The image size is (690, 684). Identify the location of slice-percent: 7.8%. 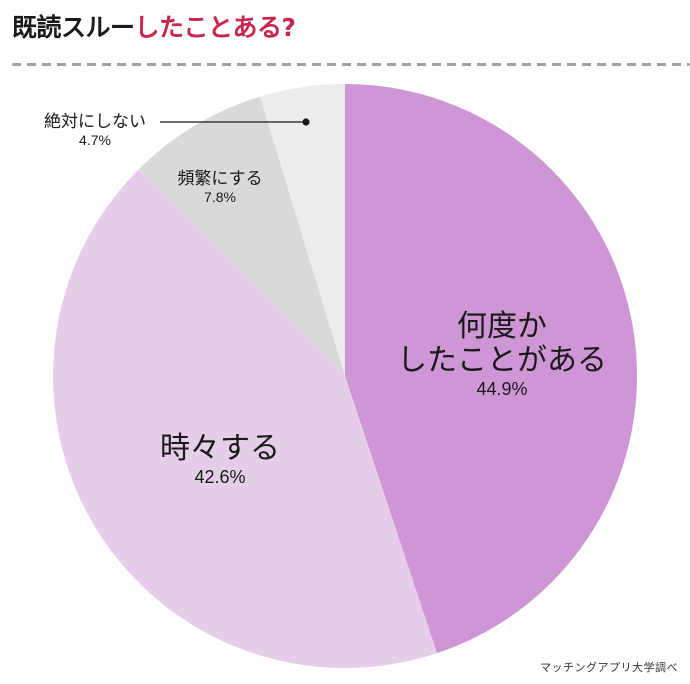
(220, 197).